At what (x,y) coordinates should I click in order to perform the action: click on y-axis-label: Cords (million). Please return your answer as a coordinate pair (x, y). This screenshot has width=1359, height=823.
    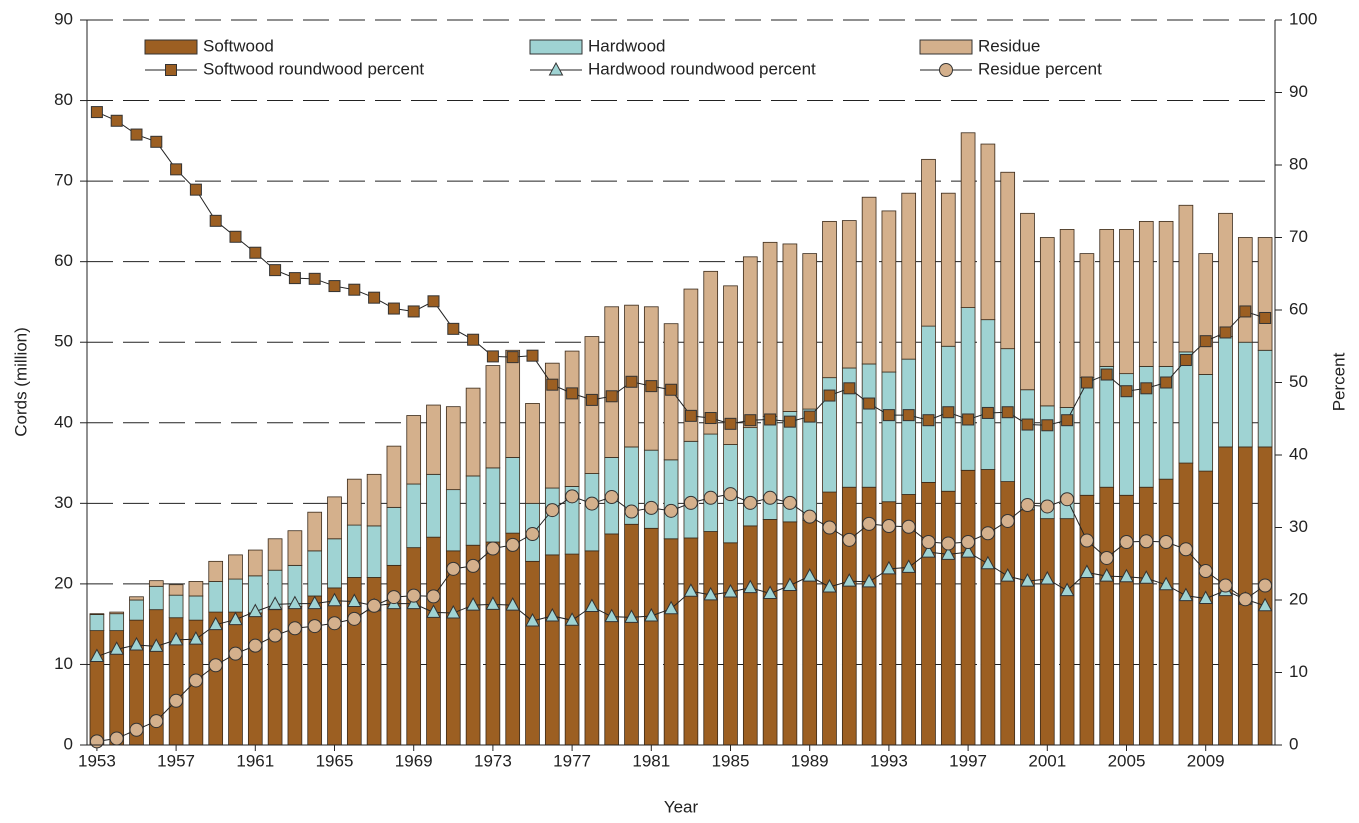
    Looking at the image, I should click on (20, 382).